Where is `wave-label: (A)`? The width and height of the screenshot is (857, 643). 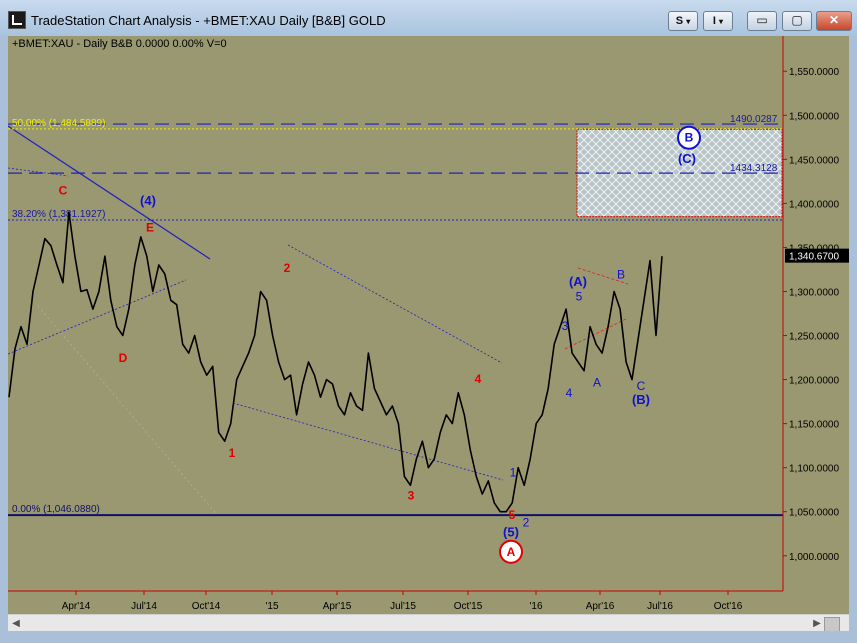 wave-label: (A) is located at coordinates (578, 281).